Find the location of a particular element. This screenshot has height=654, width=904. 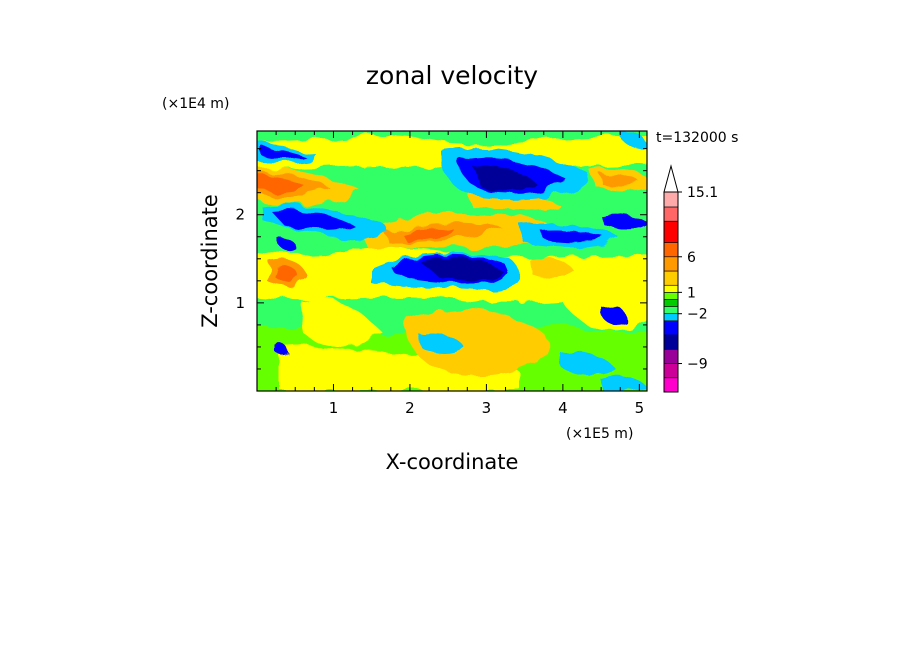

y-tick-label: 1 is located at coordinates (240, 303).